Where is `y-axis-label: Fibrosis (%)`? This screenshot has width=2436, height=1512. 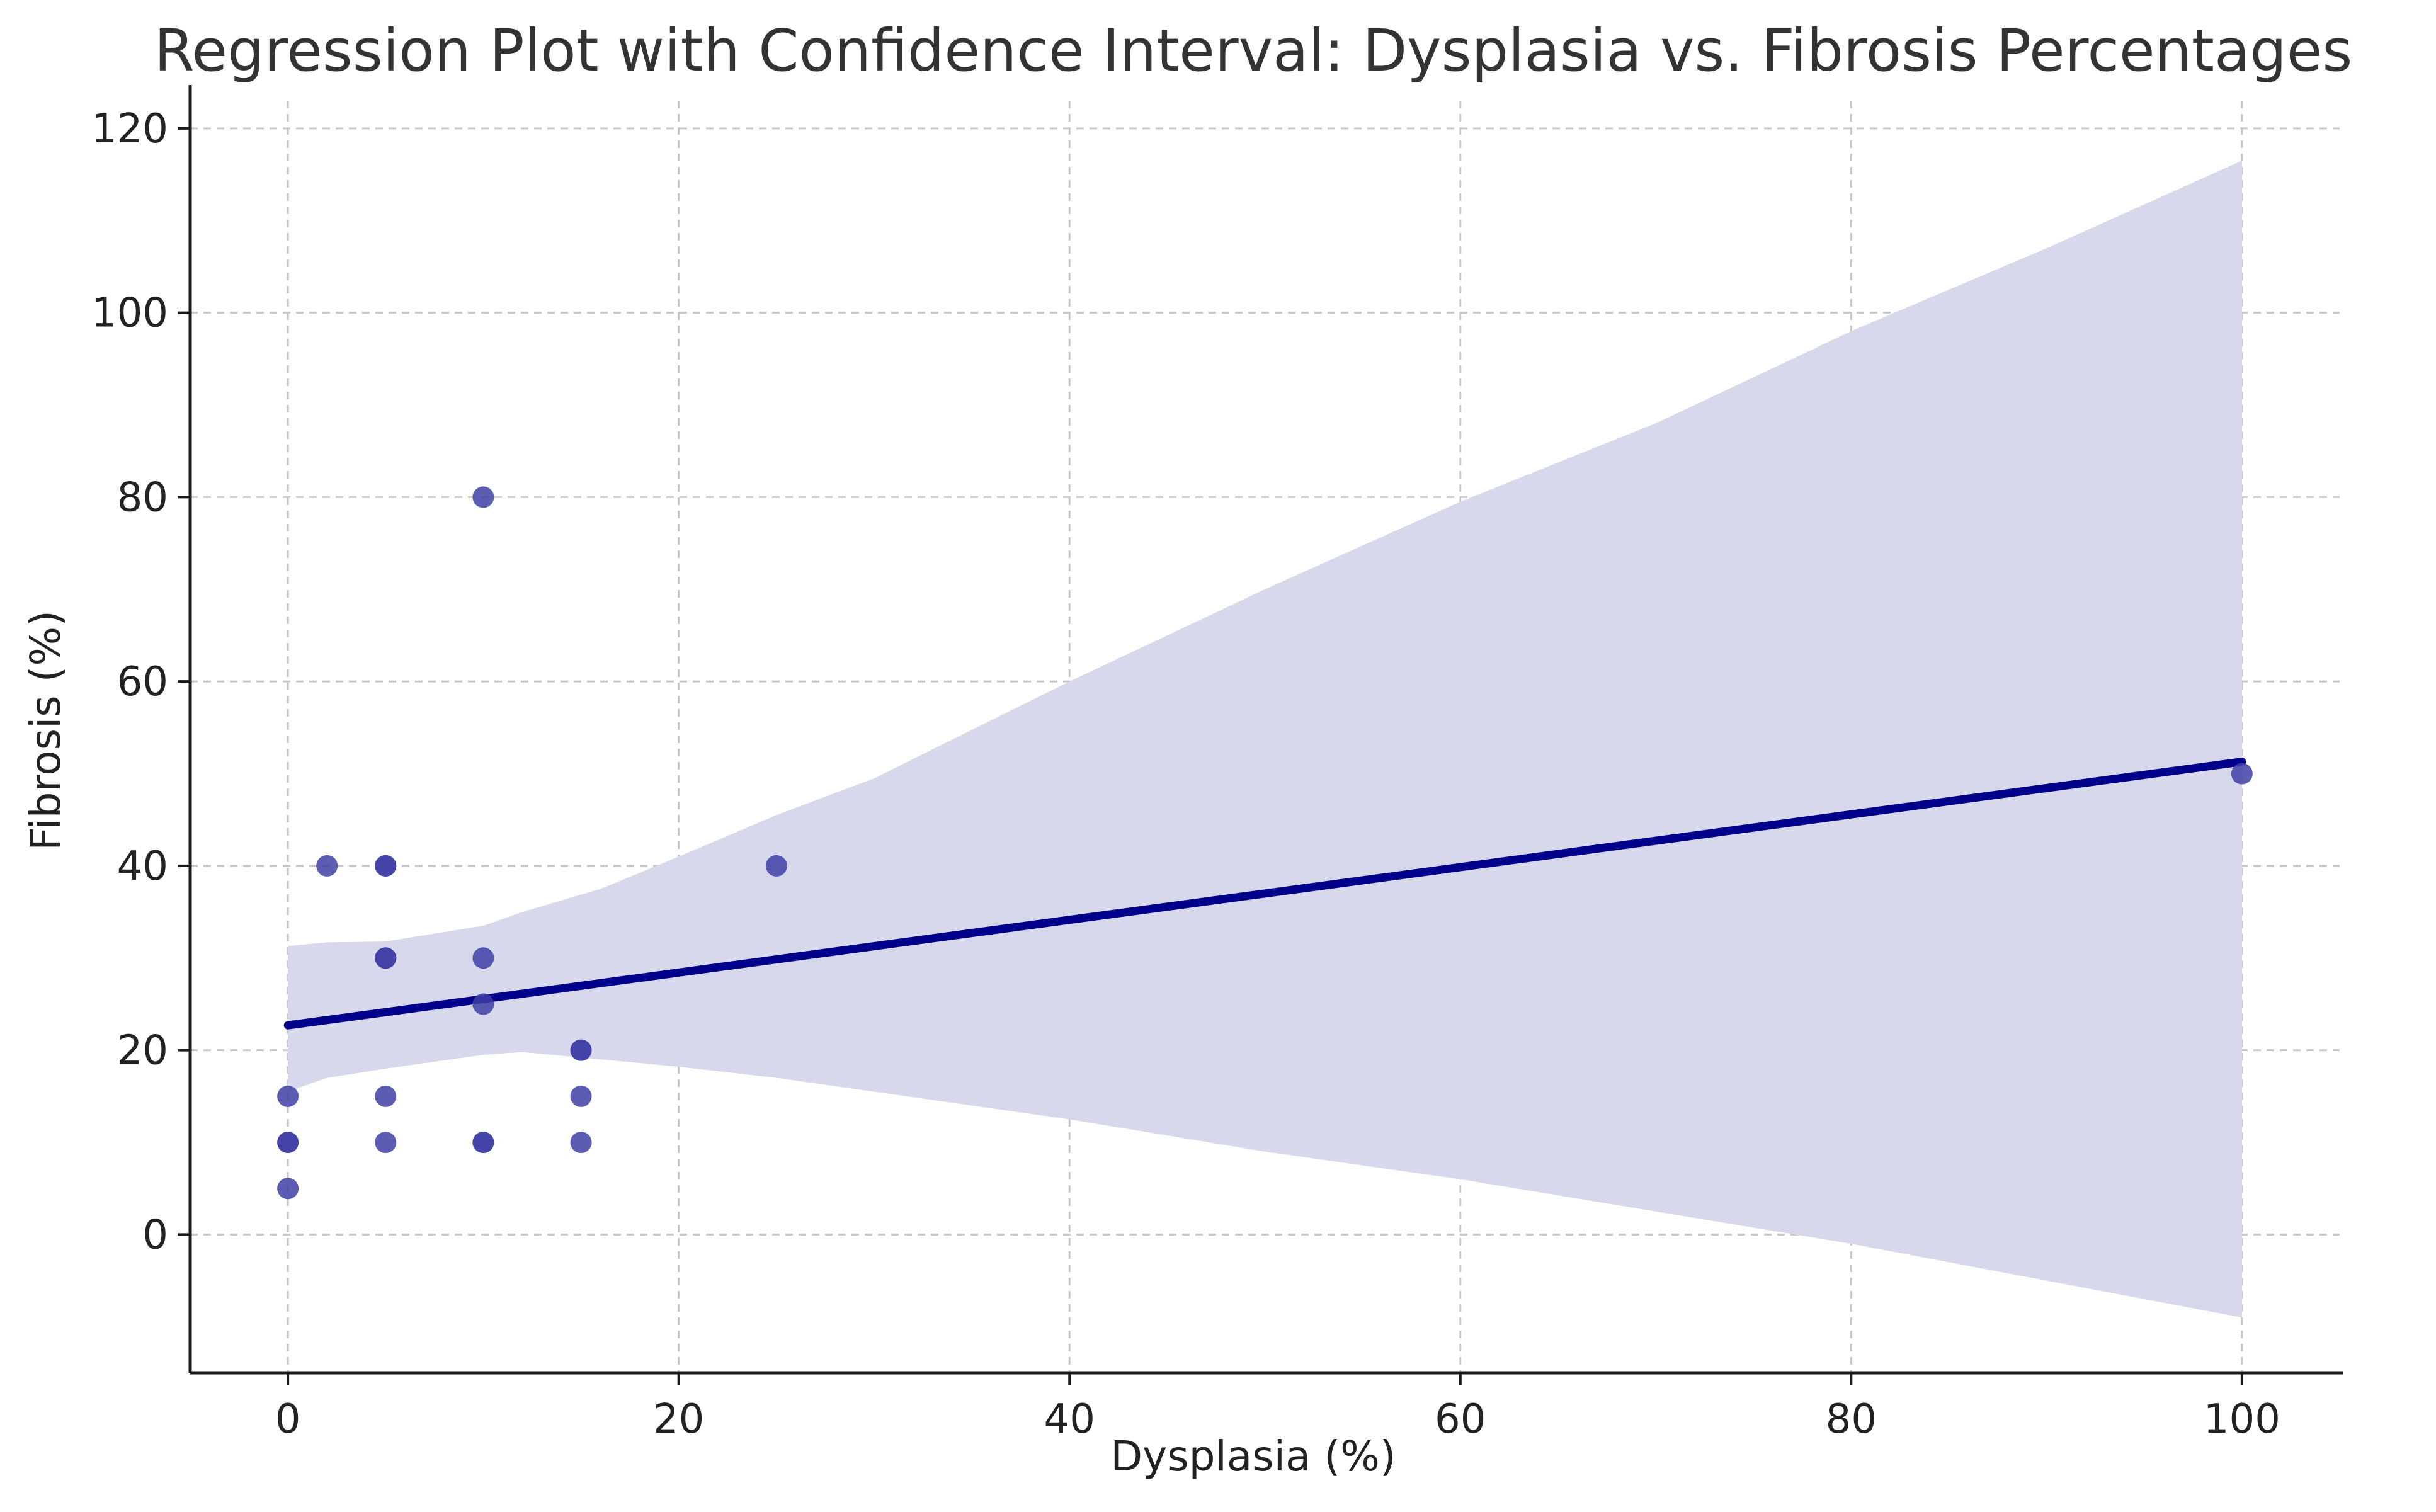
y-axis-label: Fibrosis (%) is located at coordinates (45, 731).